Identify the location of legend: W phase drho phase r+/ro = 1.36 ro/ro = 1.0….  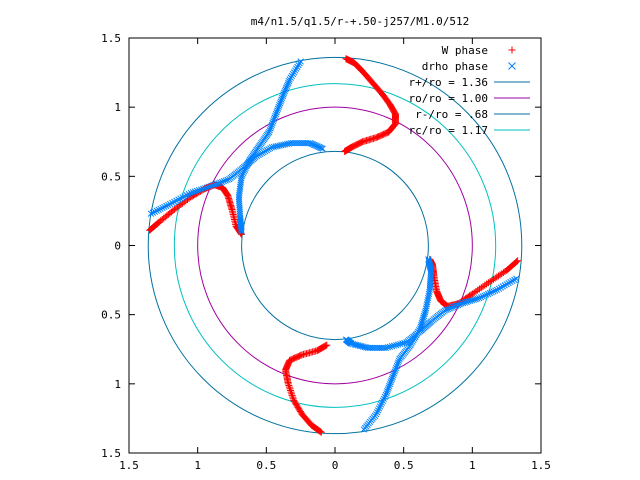
(469, 90).